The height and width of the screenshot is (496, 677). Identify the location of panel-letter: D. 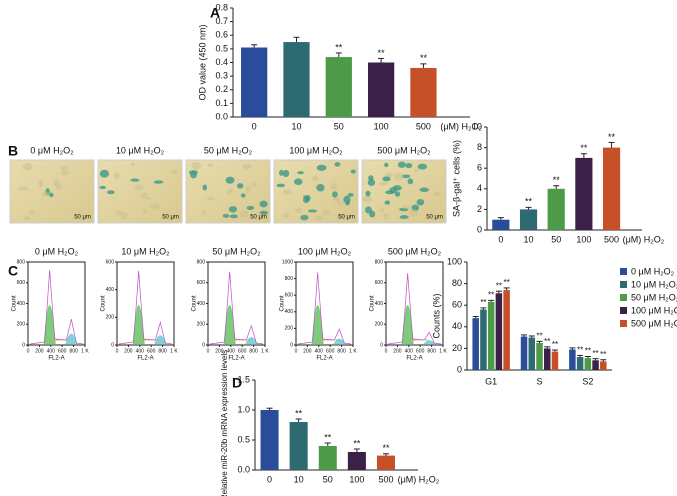
(237, 383).